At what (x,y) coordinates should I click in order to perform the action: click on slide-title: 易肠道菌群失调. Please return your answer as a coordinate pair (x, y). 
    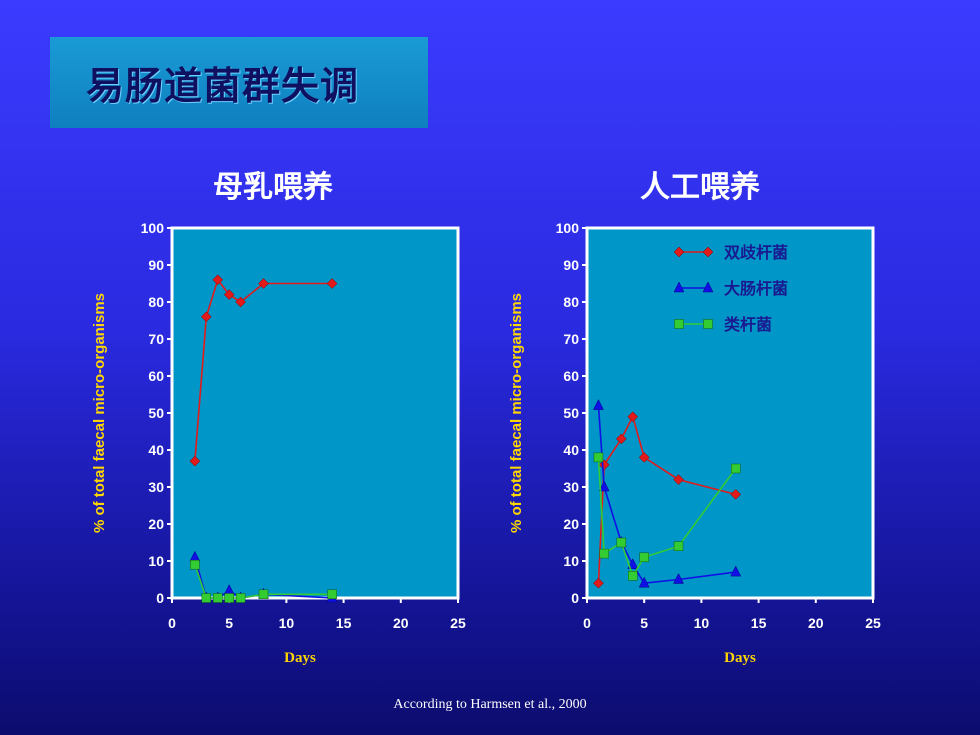
    Looking at the image, I should click on (223, 86).